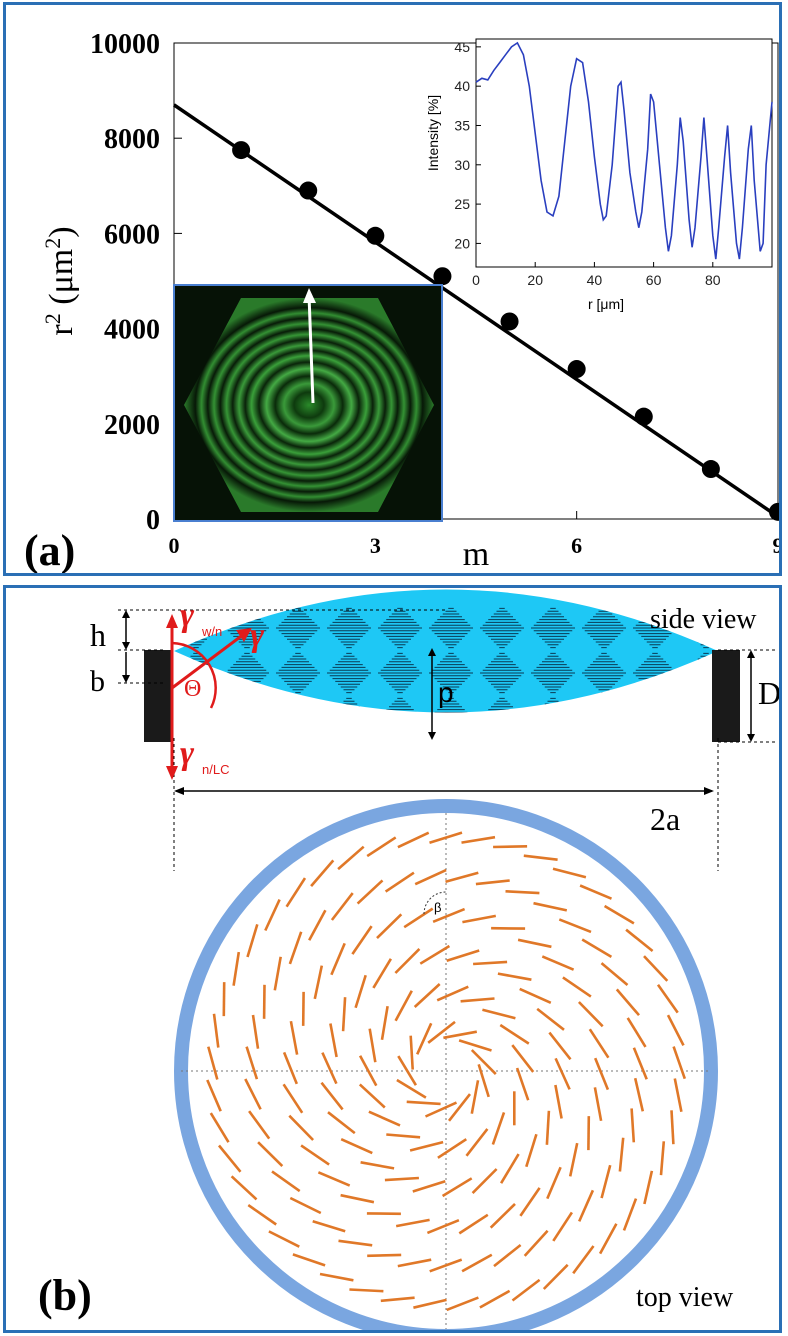 This screenshot has height=1336, width=788. I want to click on y-tick-label: 2000, so click(132, 425).